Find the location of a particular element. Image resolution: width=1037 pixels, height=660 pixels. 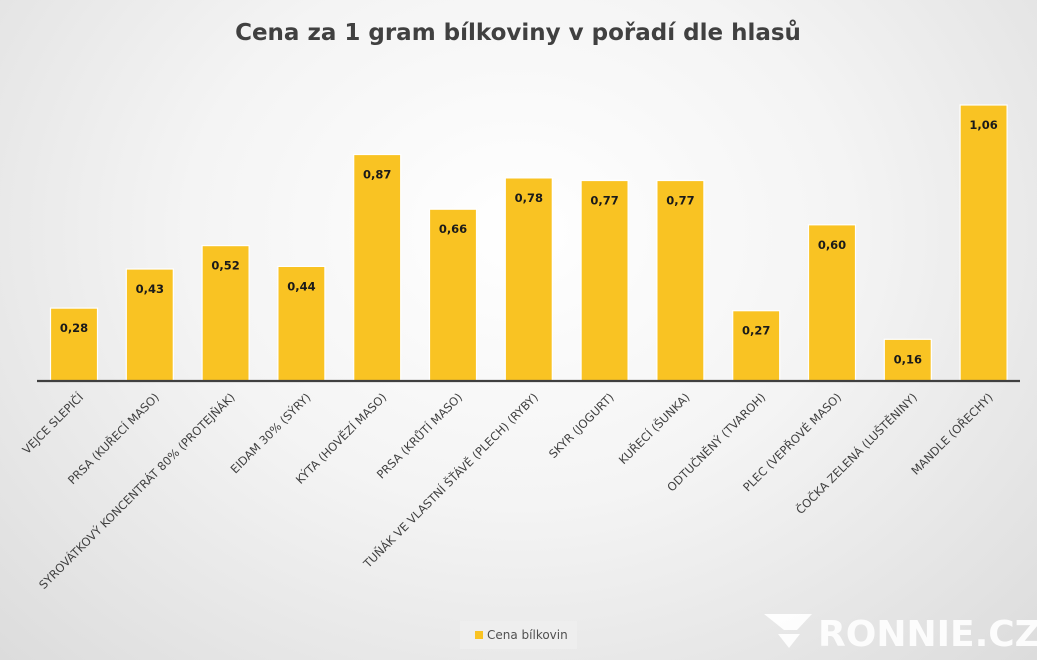

x-tick-label: ČOČKA ZELENÁ (LUŠTĚNINY) is located at coordinates (856, 454).